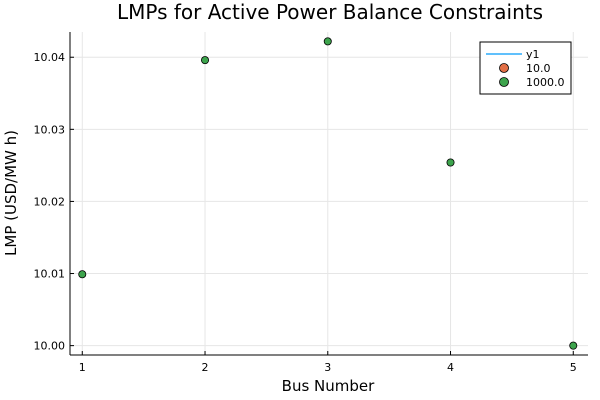 This screenshot has width=600, height=400. What do you see at coordinates (50, 129) in the screenshot?
I see `y-tick-label: 10.03` at bounding box center [50, 129].